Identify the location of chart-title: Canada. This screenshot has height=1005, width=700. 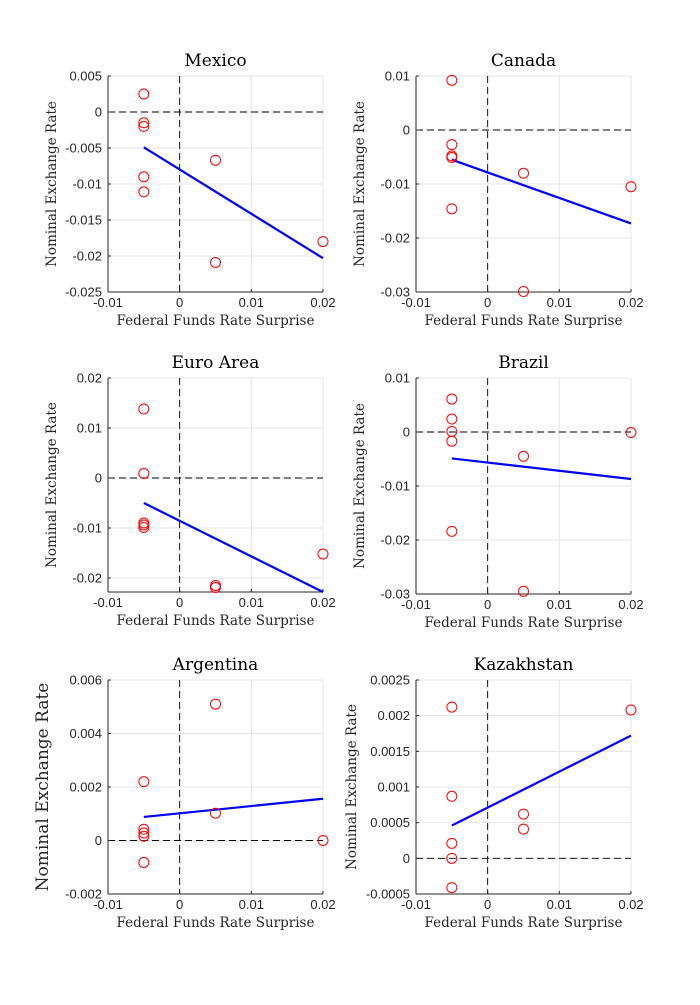
(523, 61).